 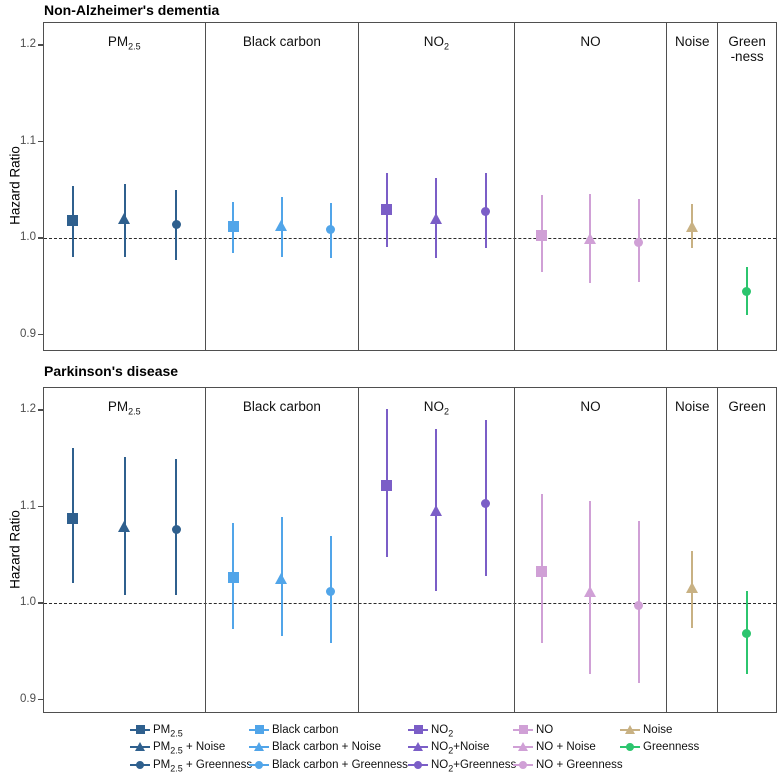 I want to click on column-greenness: Green -ness, so click(x=746, y=186).